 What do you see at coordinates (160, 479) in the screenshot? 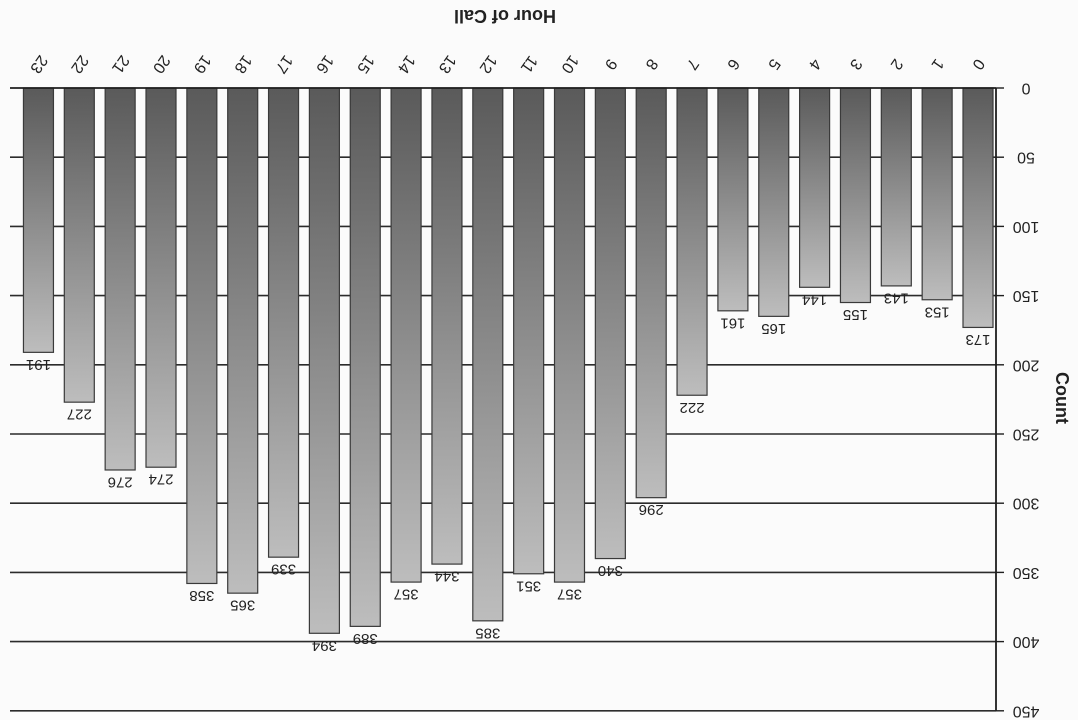
I see `data-label: 274` at bounding box center [160, 479].